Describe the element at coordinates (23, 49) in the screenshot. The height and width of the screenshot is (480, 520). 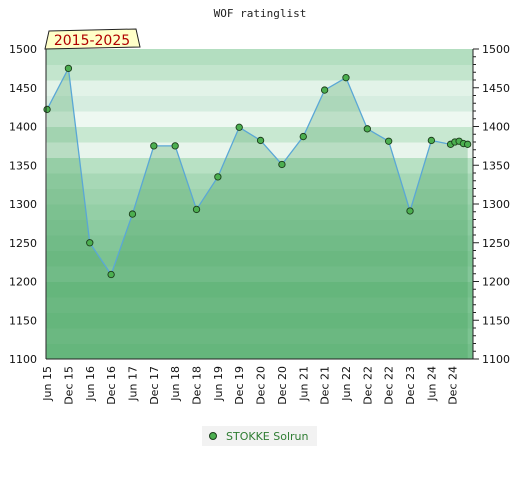
I see `y-tick-label-left: 1500` at that location.